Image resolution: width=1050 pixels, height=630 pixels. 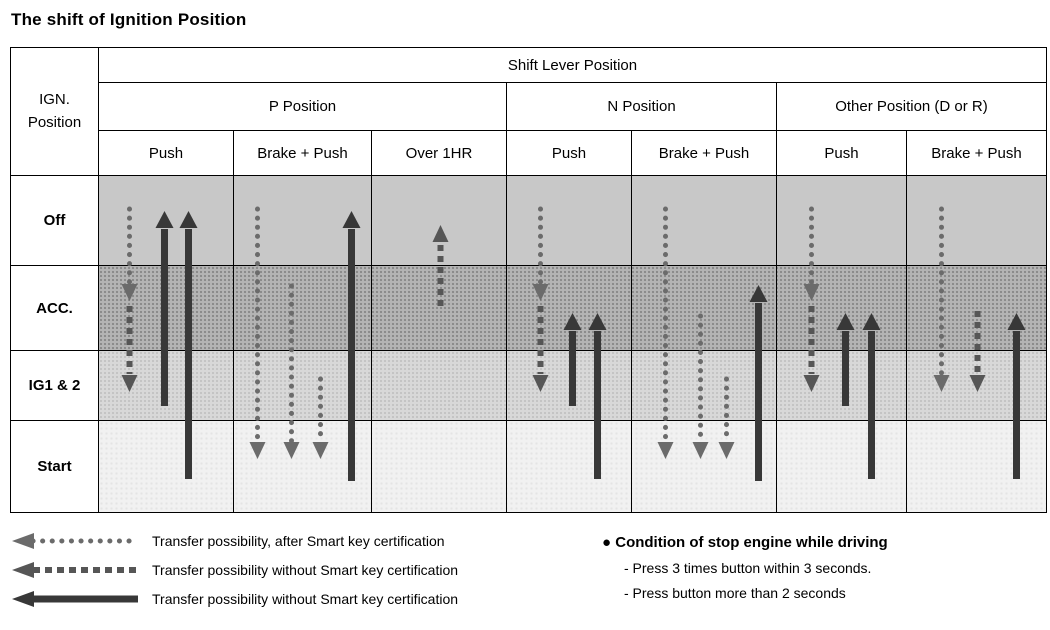 I want to click on row-label-start: Start, so click(x=55, y=467).